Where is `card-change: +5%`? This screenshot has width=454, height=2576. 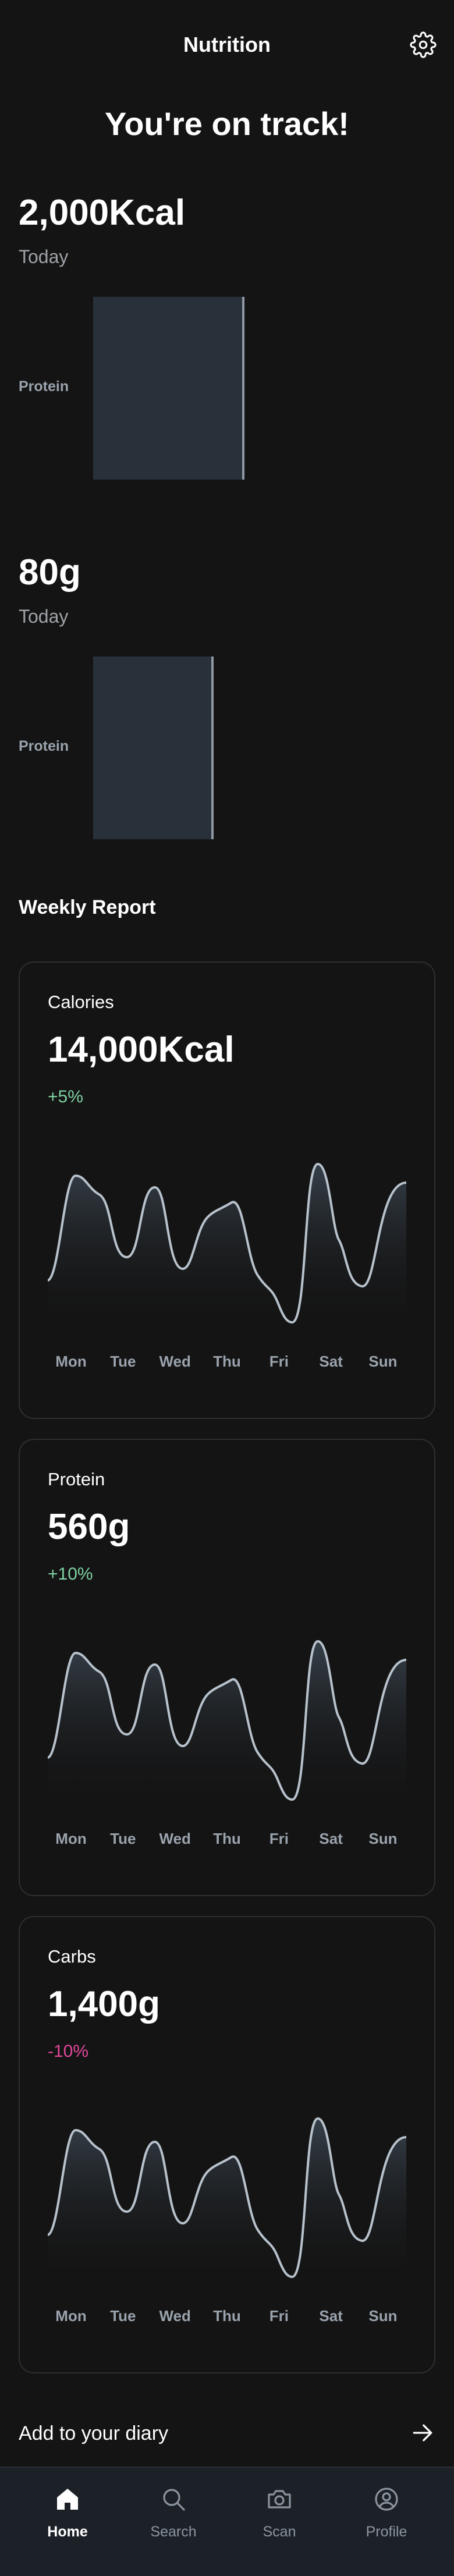 card-change: +5% is located at coordinates (66, 1096).